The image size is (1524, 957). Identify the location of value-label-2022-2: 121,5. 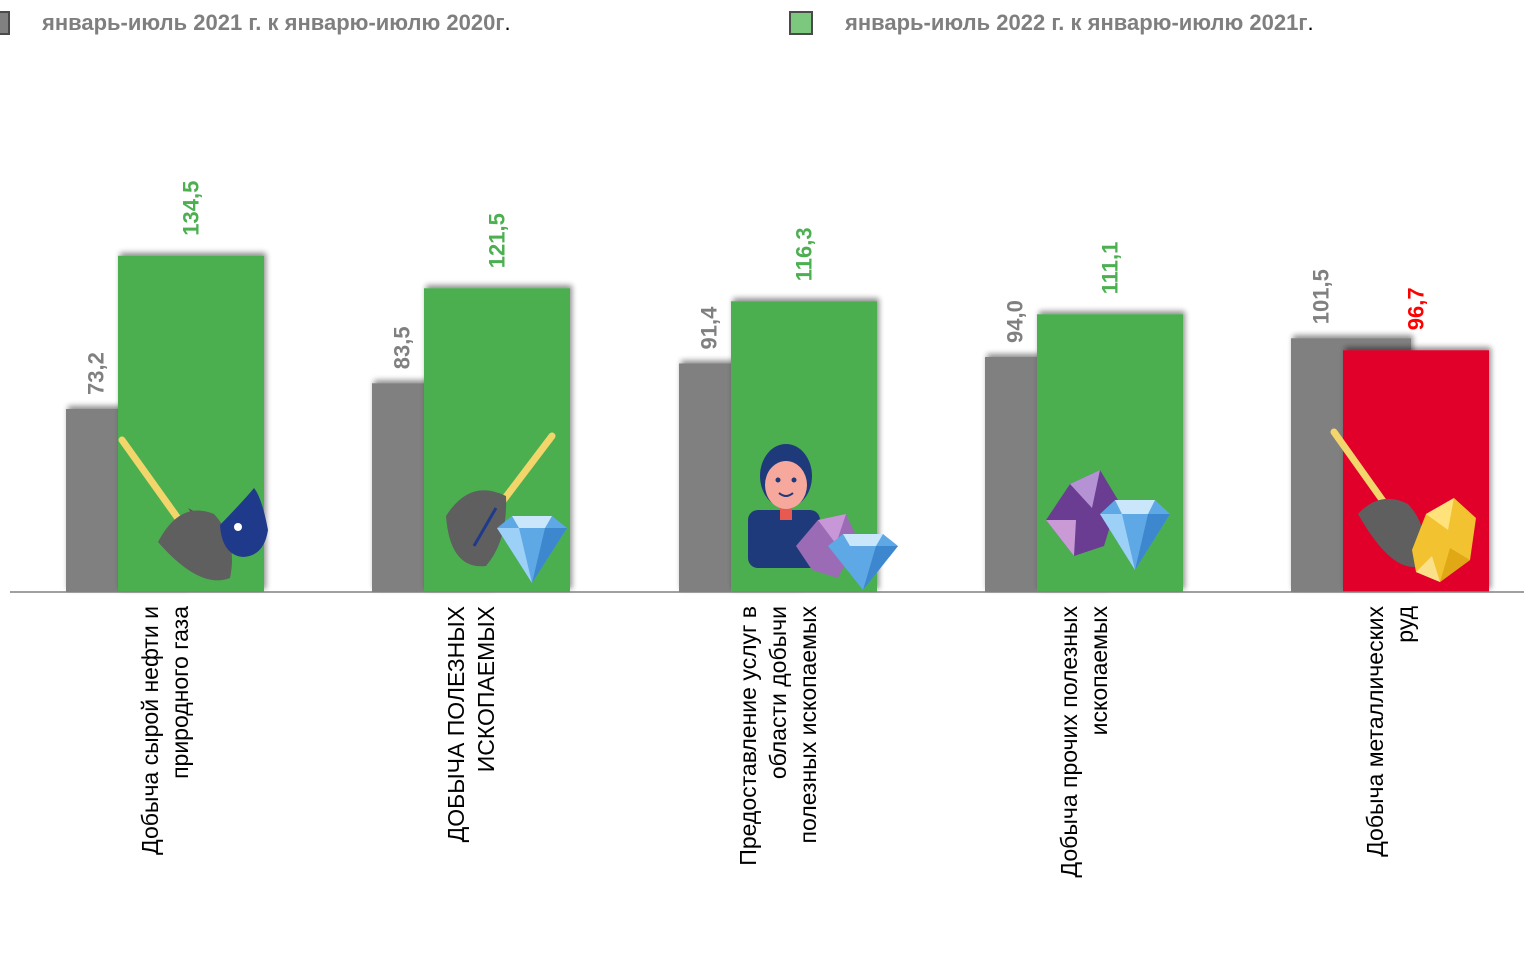
(497, 240).